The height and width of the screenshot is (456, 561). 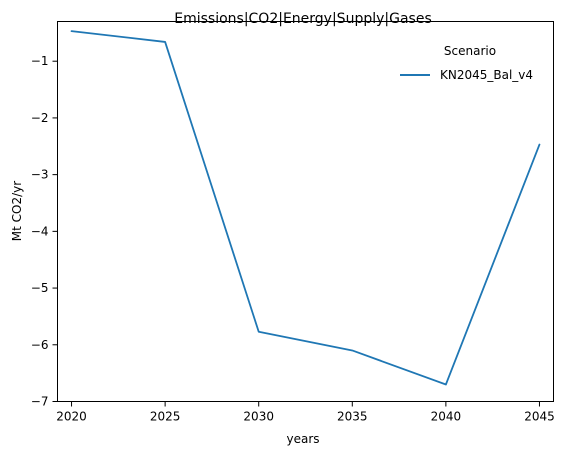 What do you see at coordinates (258, 417) in the screenshot?
I see `x-tick-label: 2030` at bounding box center [258, 417].